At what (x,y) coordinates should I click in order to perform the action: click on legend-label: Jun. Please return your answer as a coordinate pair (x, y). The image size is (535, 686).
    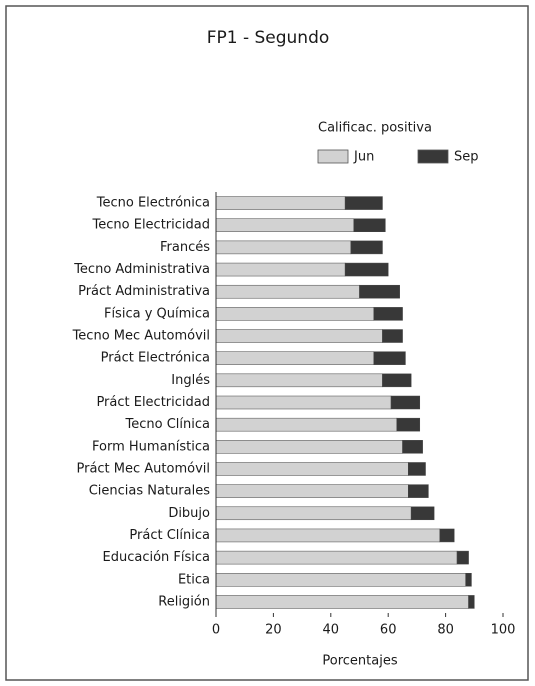
    Looking at the image, I should click on (363, 157).